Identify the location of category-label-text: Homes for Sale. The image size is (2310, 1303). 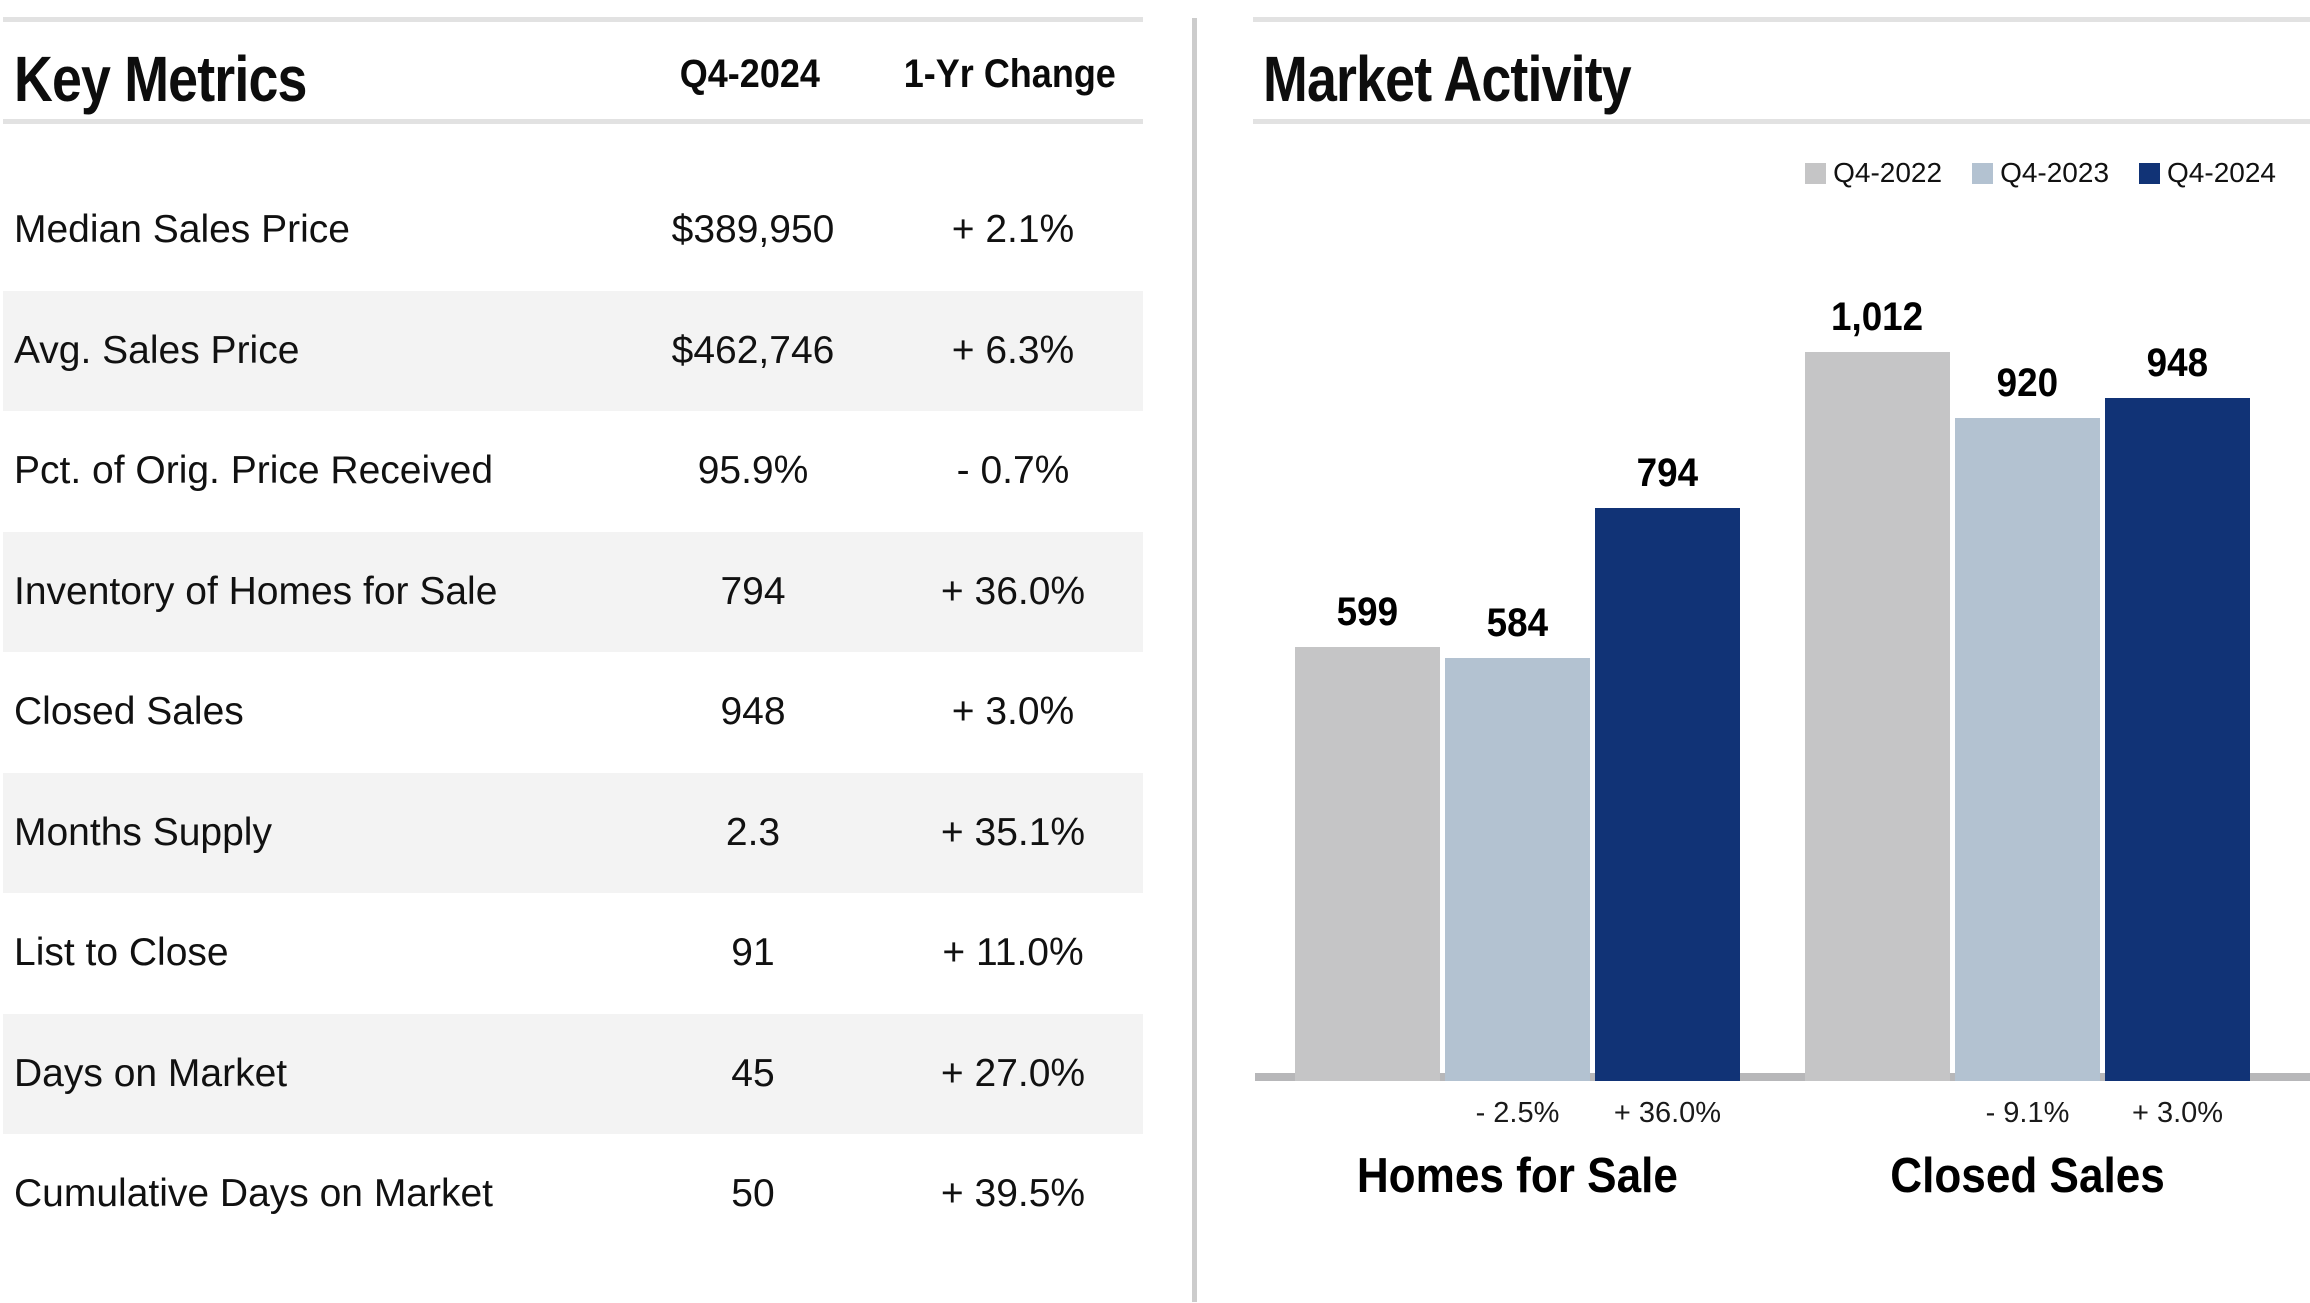
(1517, 1176).